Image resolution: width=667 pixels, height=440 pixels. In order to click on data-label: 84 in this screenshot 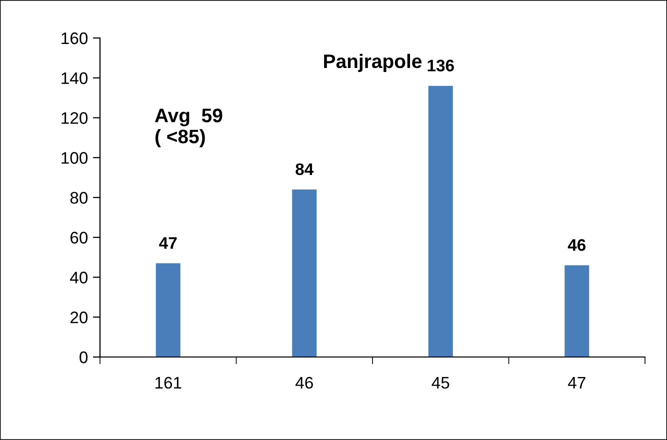, I will do `click(305, 169)`.